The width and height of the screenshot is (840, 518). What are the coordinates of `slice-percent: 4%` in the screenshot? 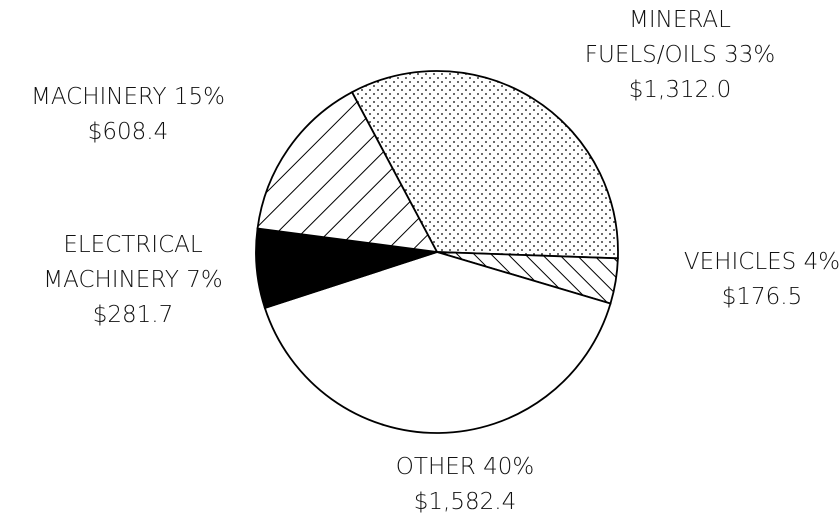 It's located at (821, 262).